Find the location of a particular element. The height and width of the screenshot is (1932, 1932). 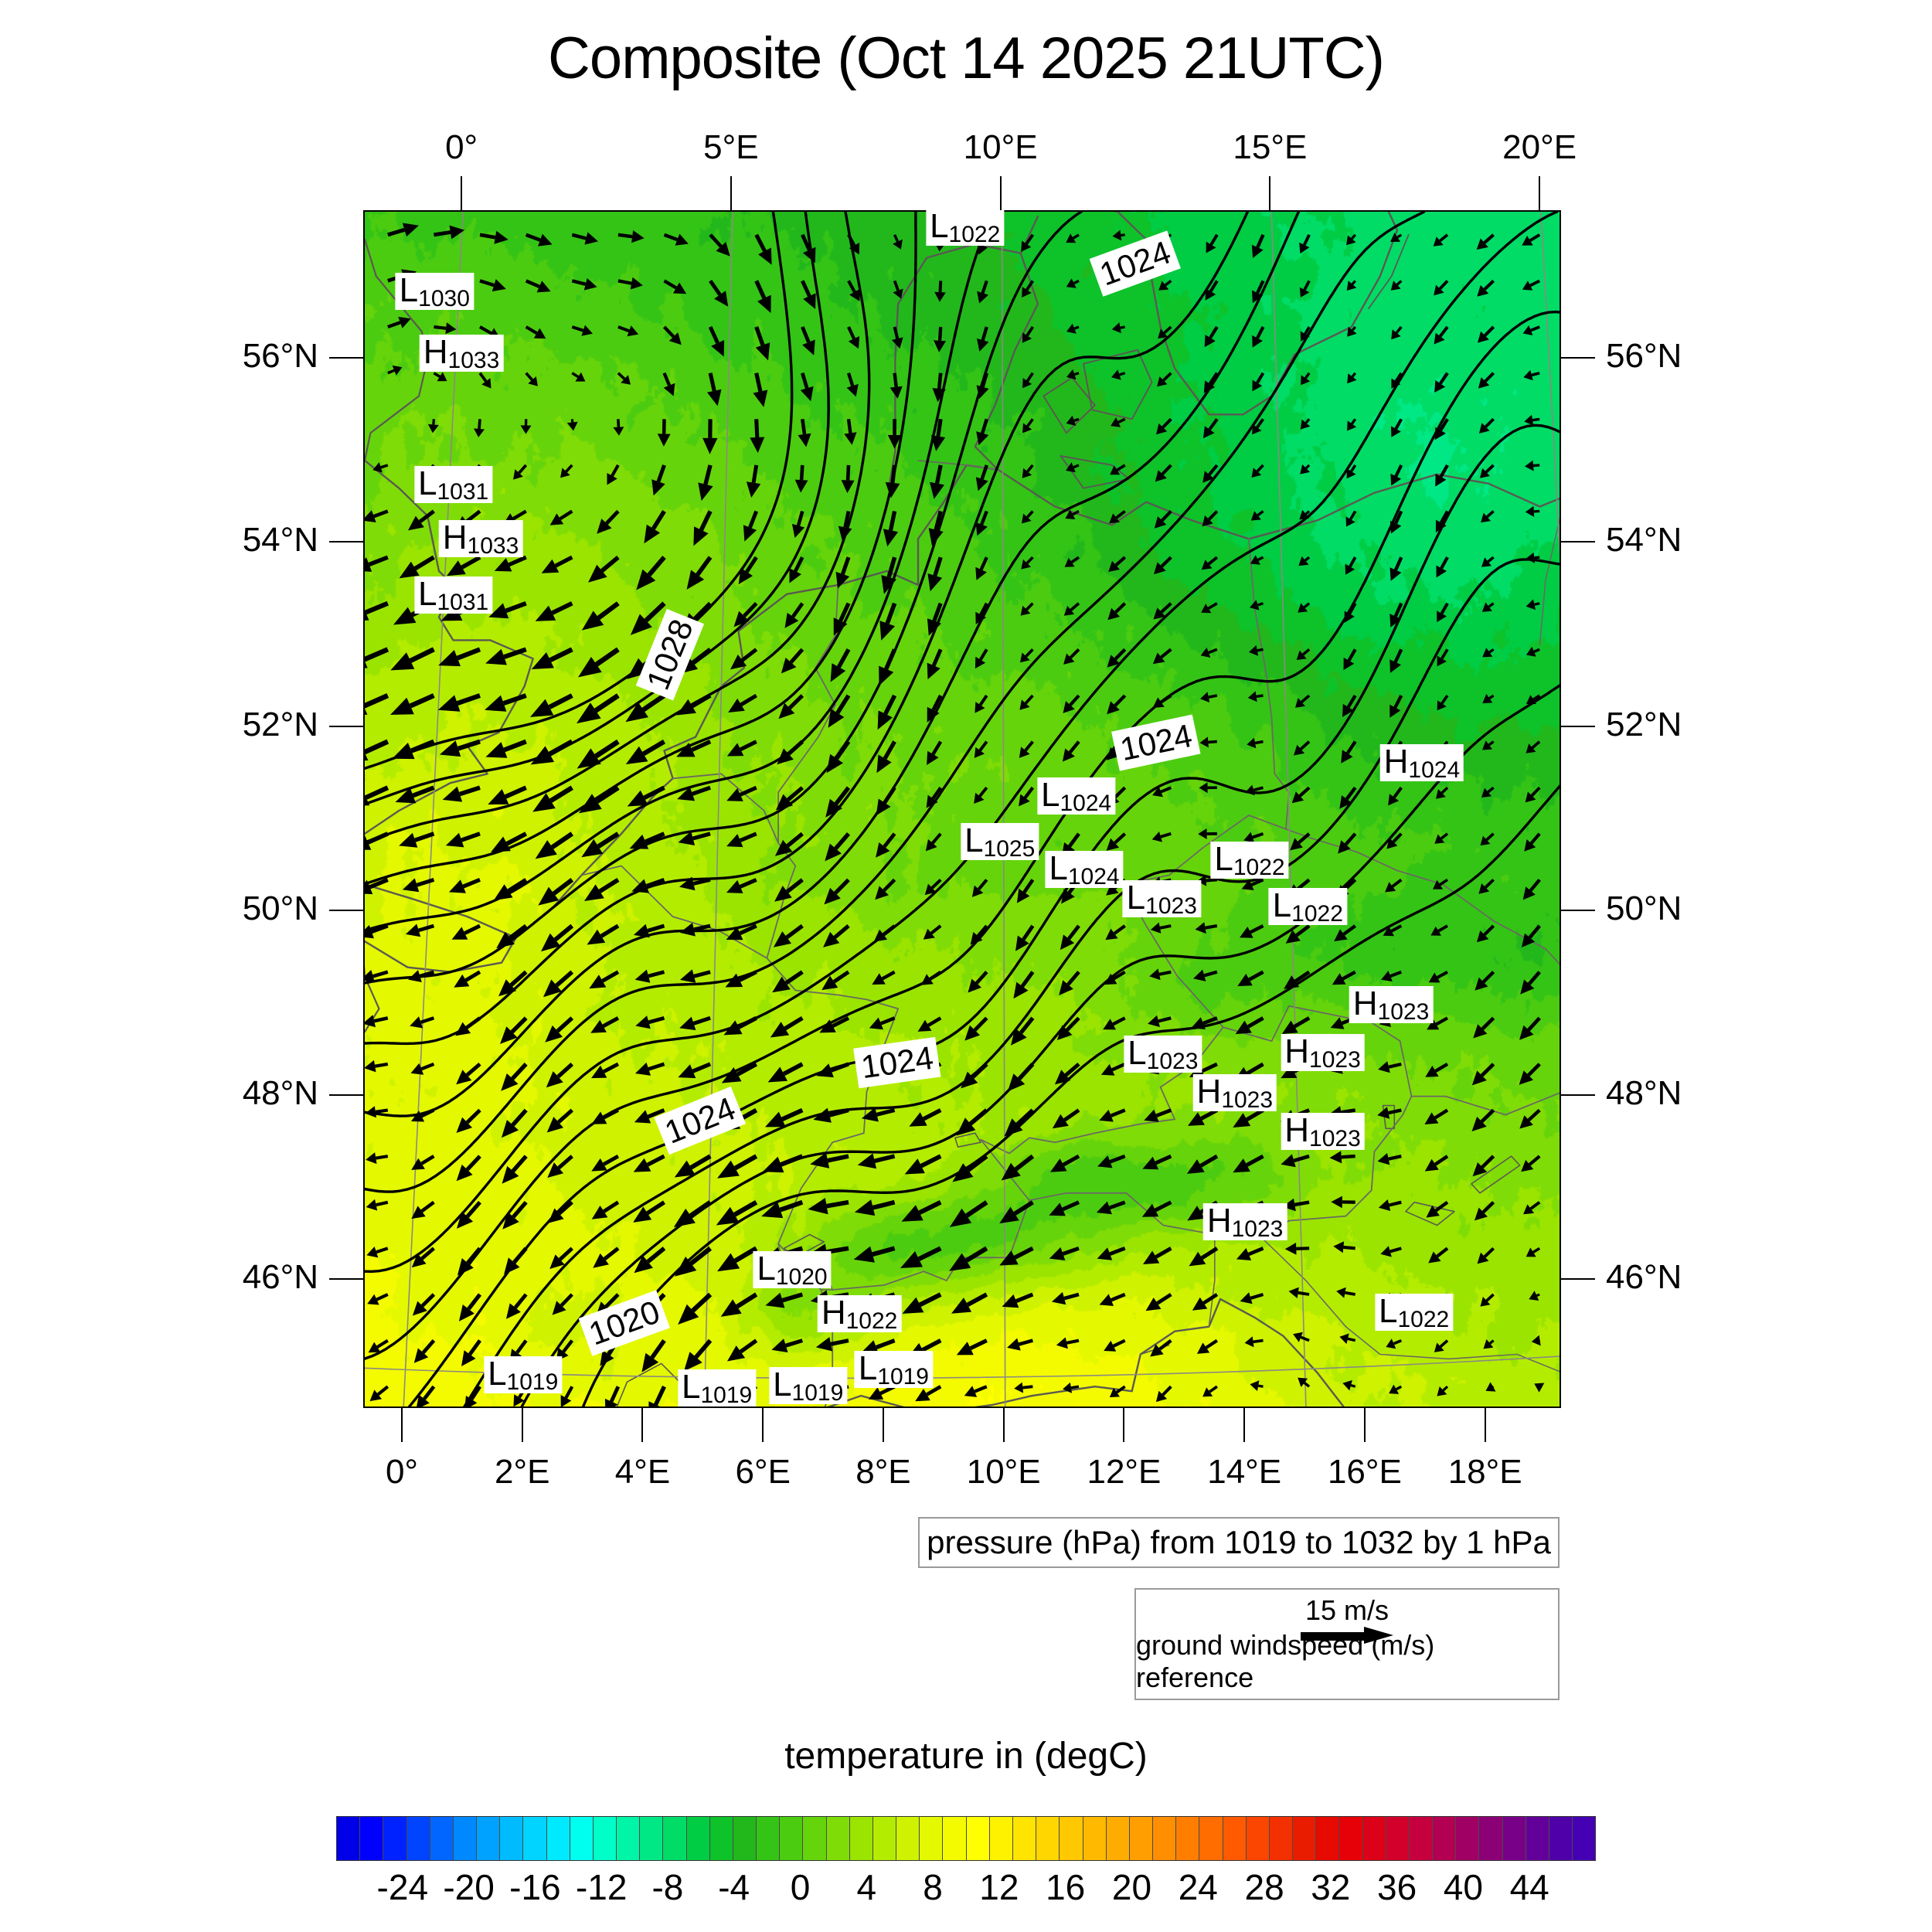

bottom-lon-label-3: 6°E is located at coordinates (763, 1472).